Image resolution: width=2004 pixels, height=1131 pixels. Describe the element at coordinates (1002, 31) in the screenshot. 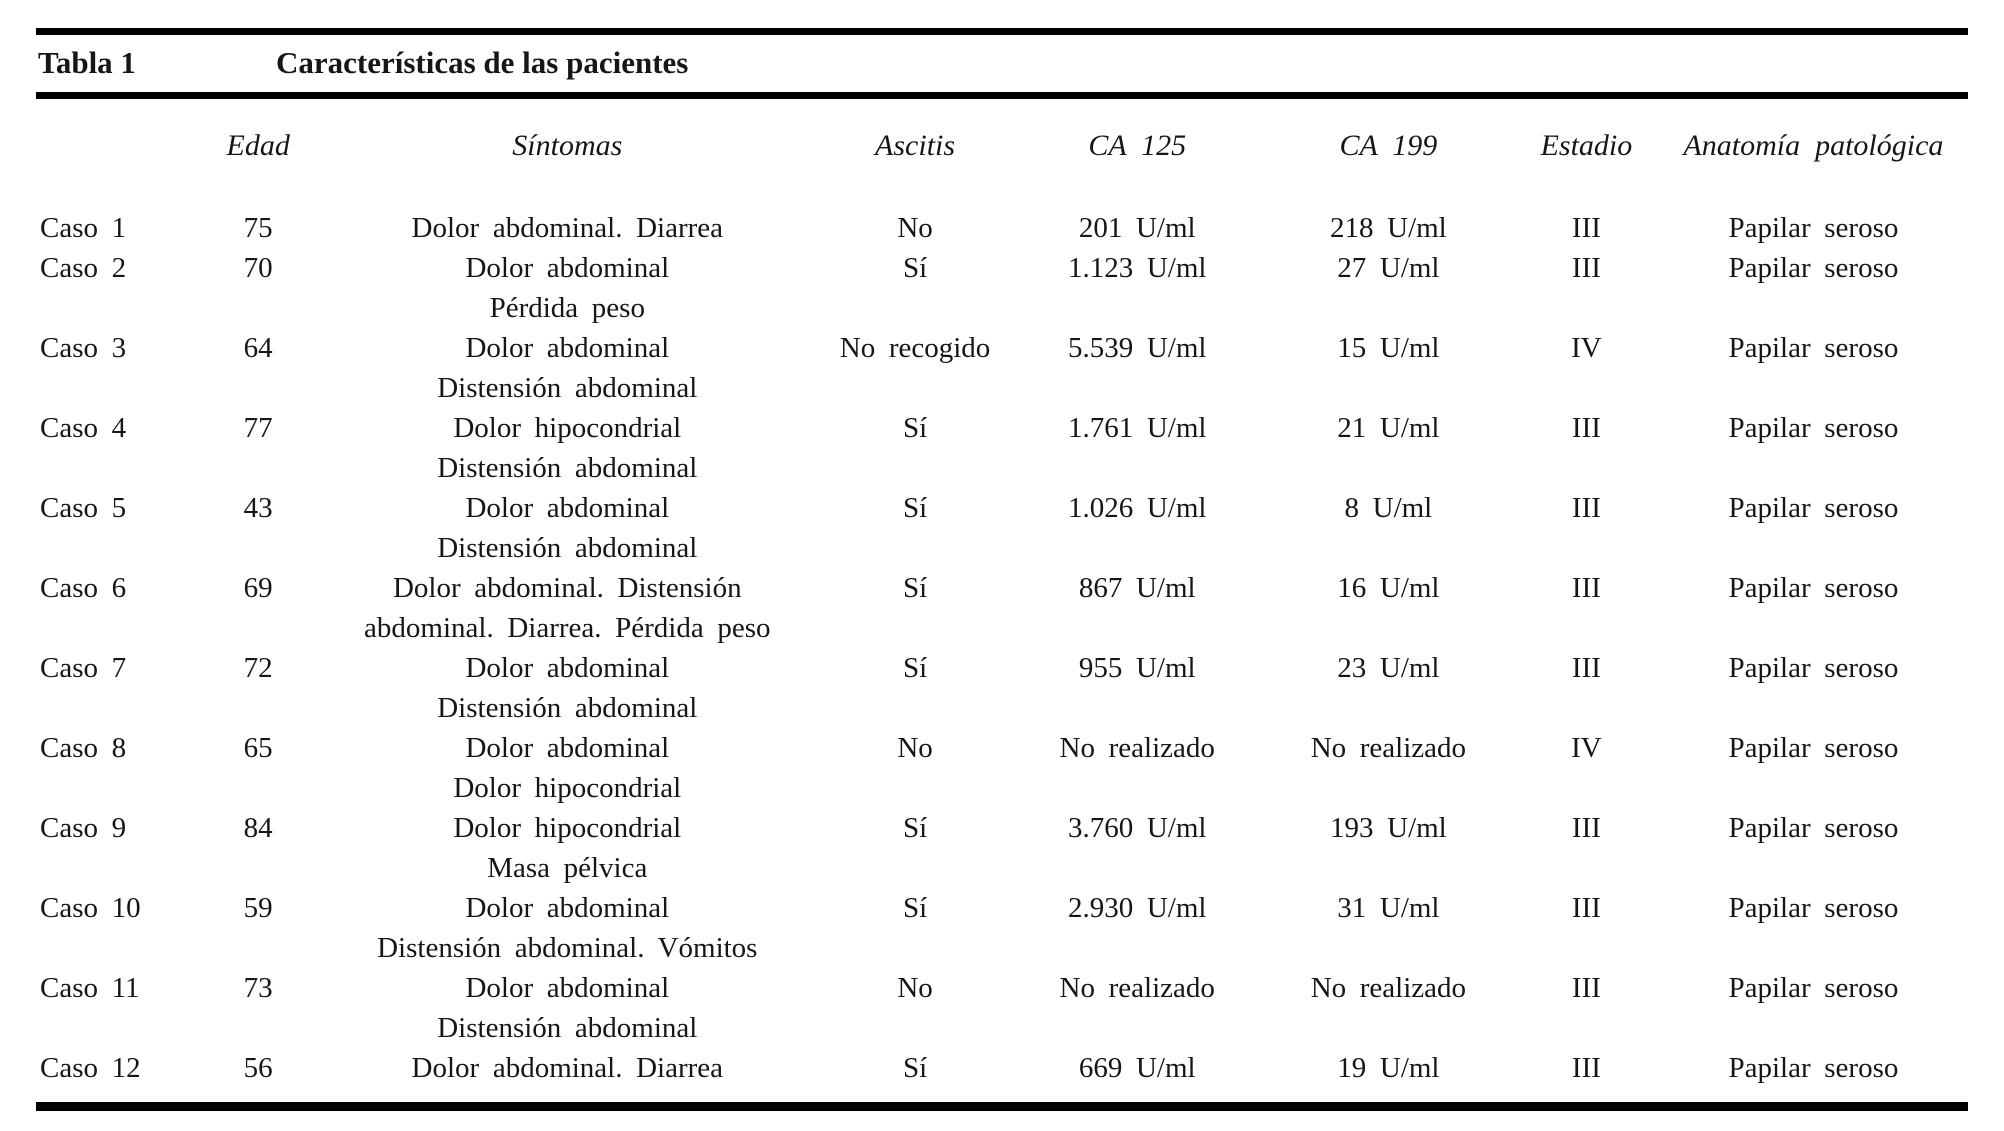

I see `top-rule` at that location.